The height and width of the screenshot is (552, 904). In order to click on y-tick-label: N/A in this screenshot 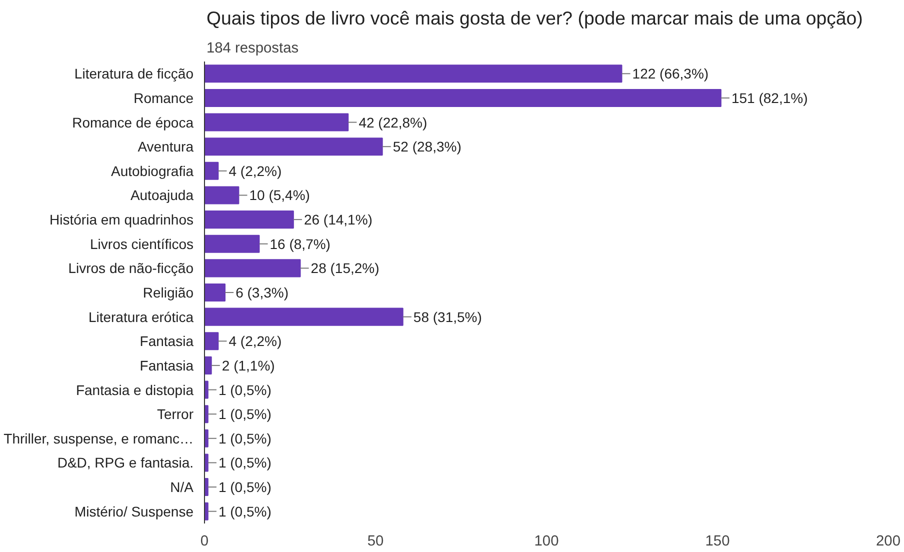, I will do `click(182, 487)`.